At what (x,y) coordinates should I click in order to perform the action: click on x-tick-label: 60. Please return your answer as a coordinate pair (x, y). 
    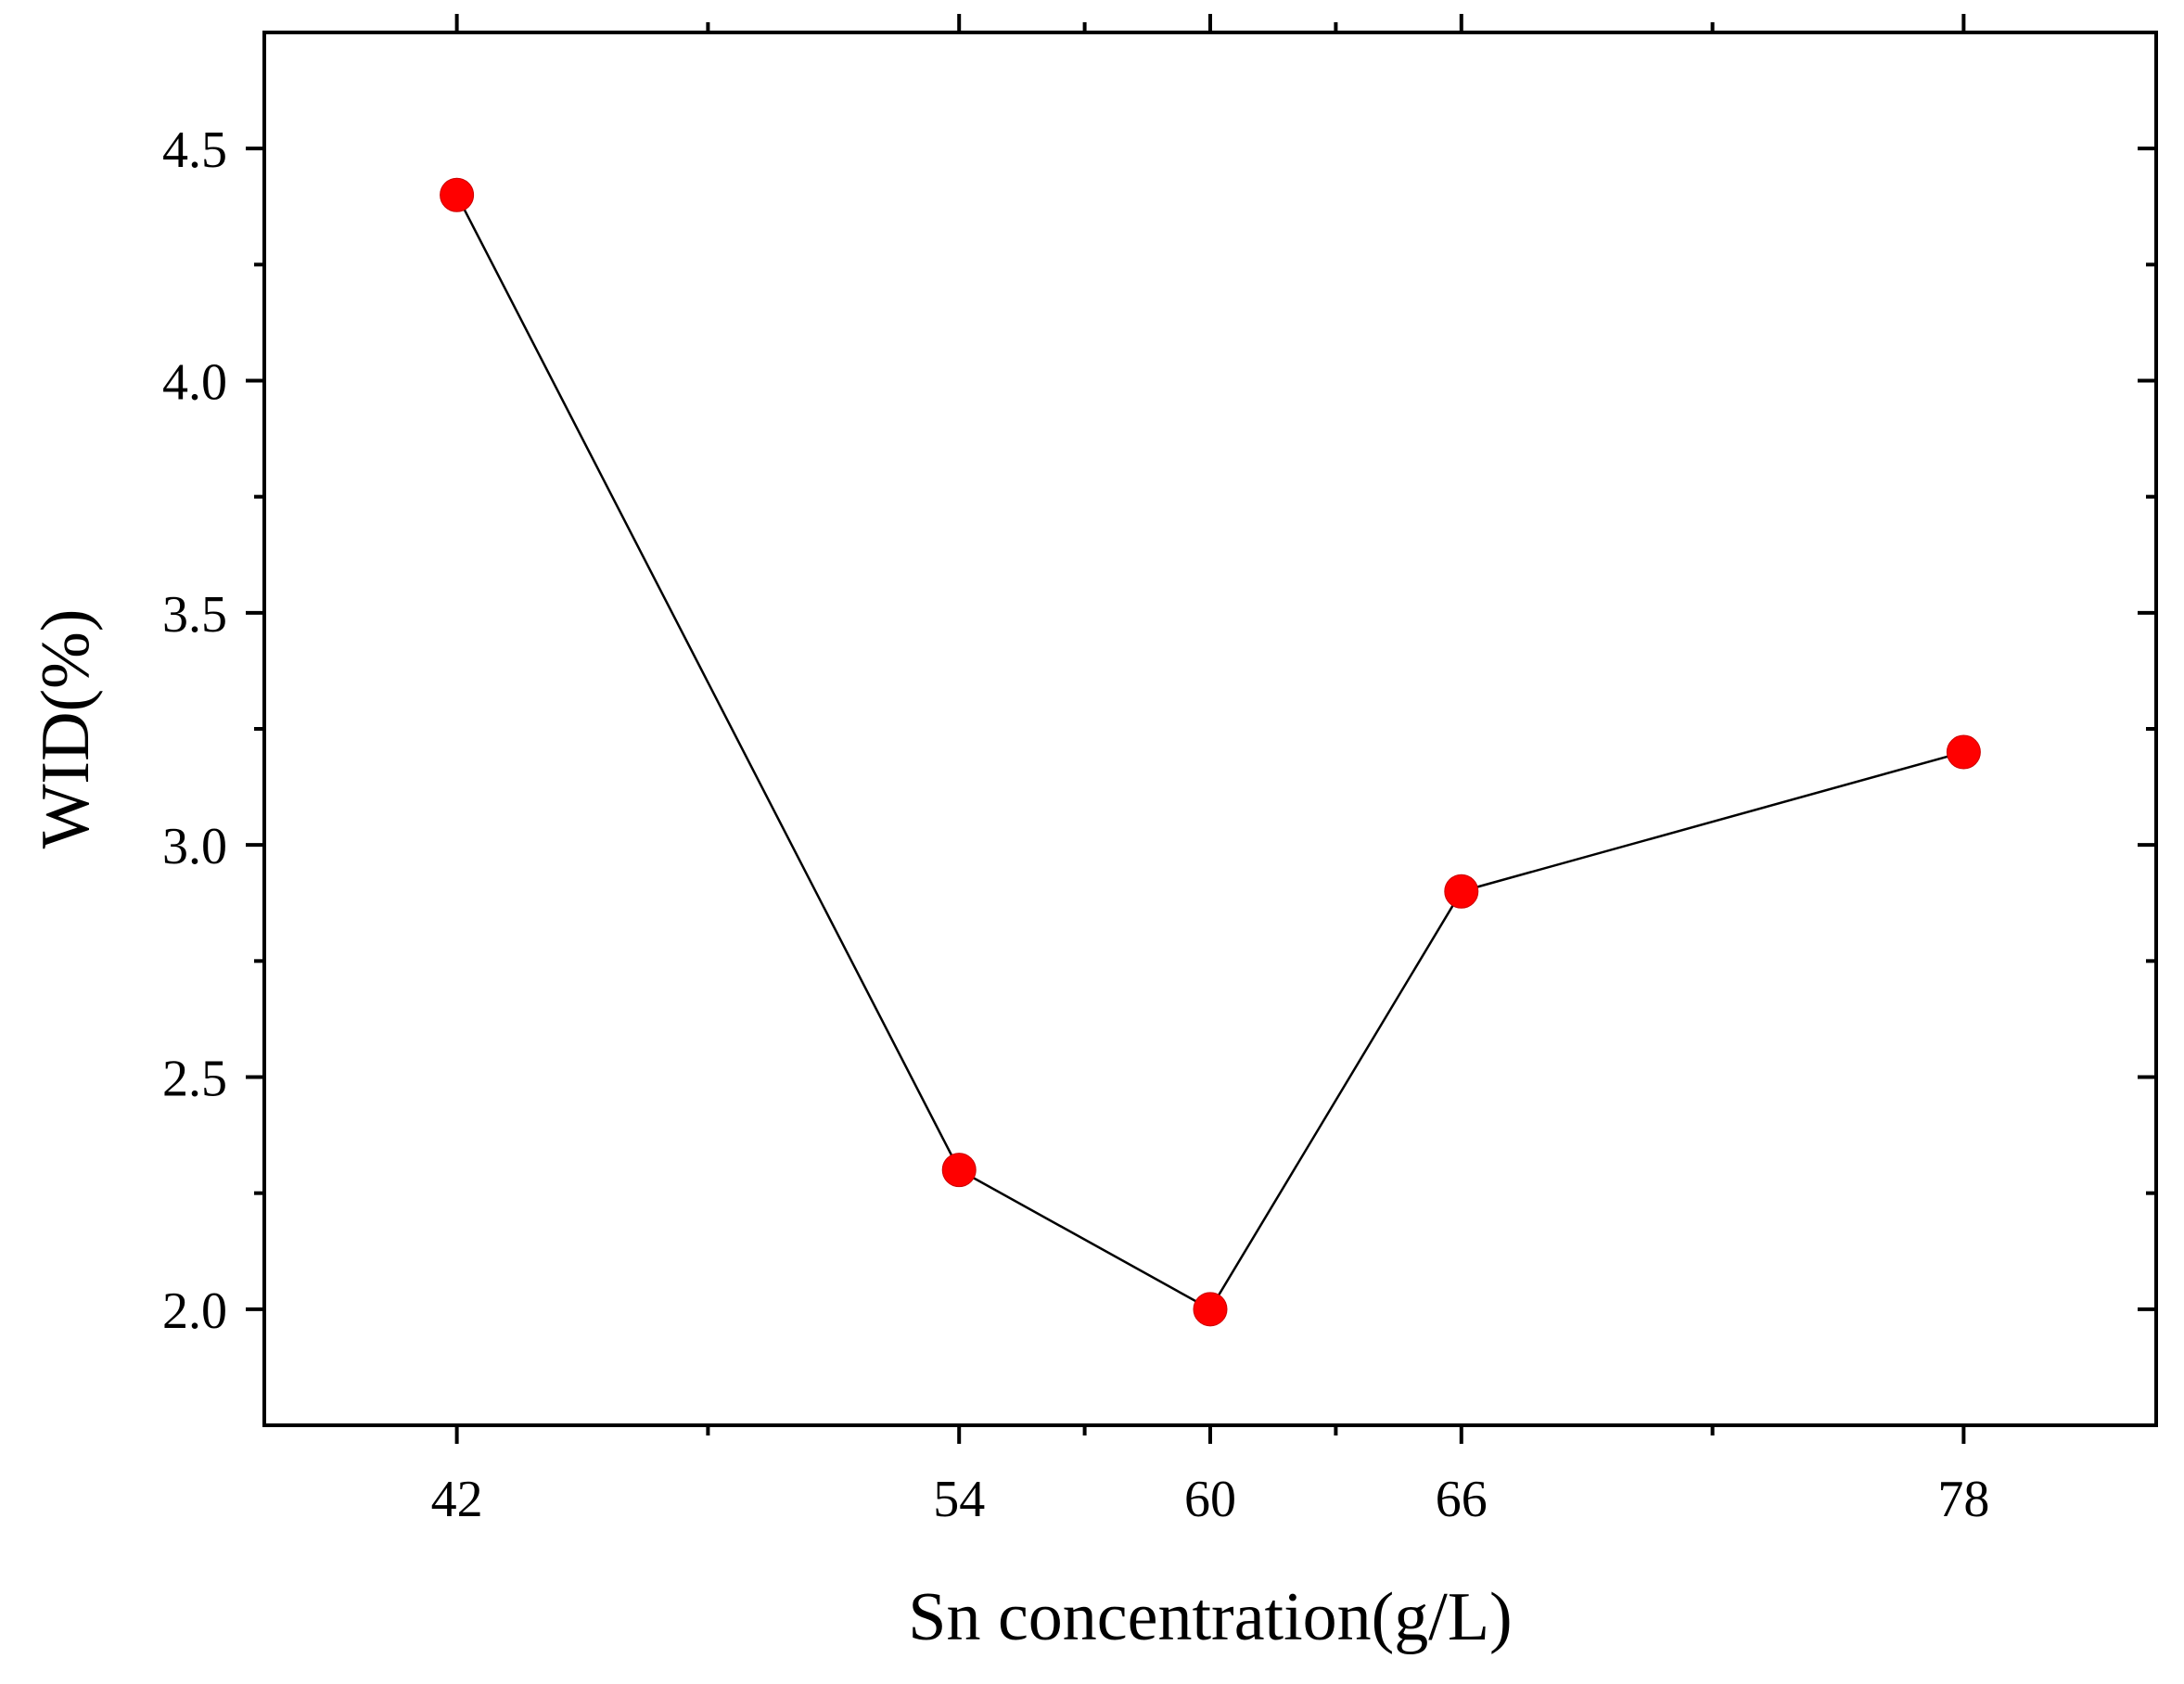
    Looking at the image, I should click on (1210, 1499).